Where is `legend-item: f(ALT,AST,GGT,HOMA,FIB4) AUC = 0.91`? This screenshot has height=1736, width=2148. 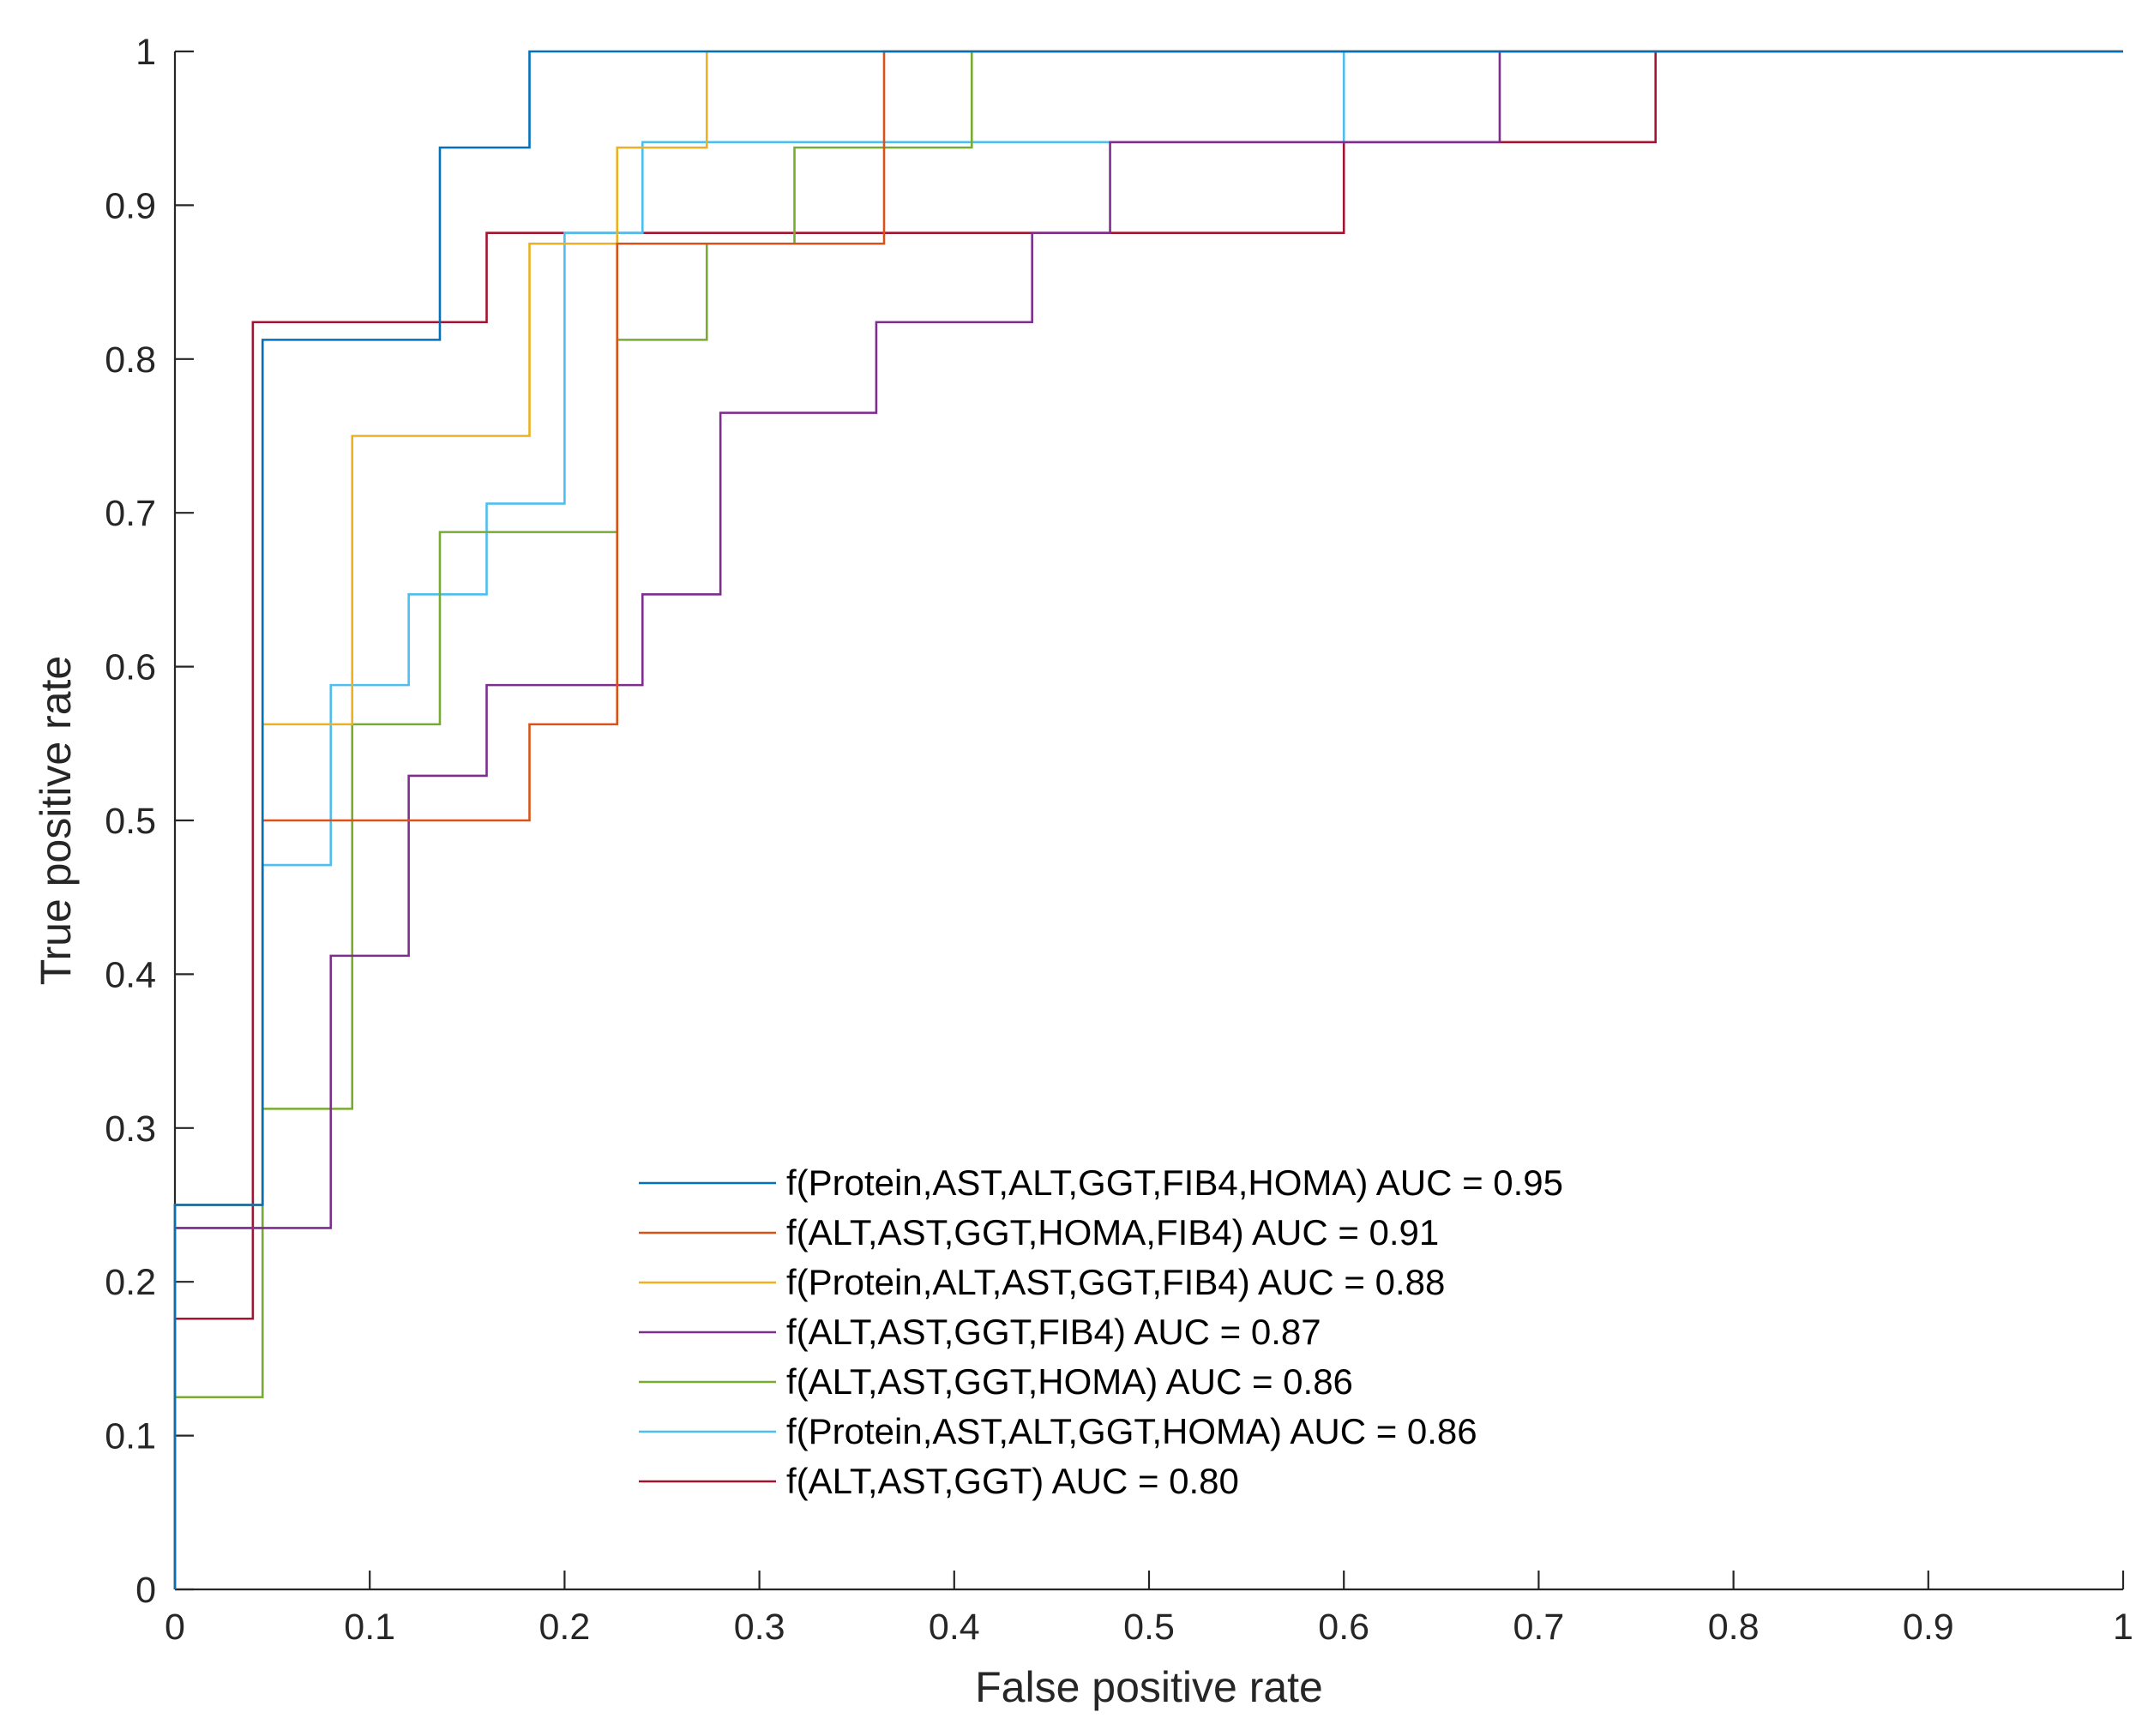
legend-item: f(ALT,AST,GGT,HOMA,FIB4) AUC = 0.91 is located at coordinates (1039, 1232).